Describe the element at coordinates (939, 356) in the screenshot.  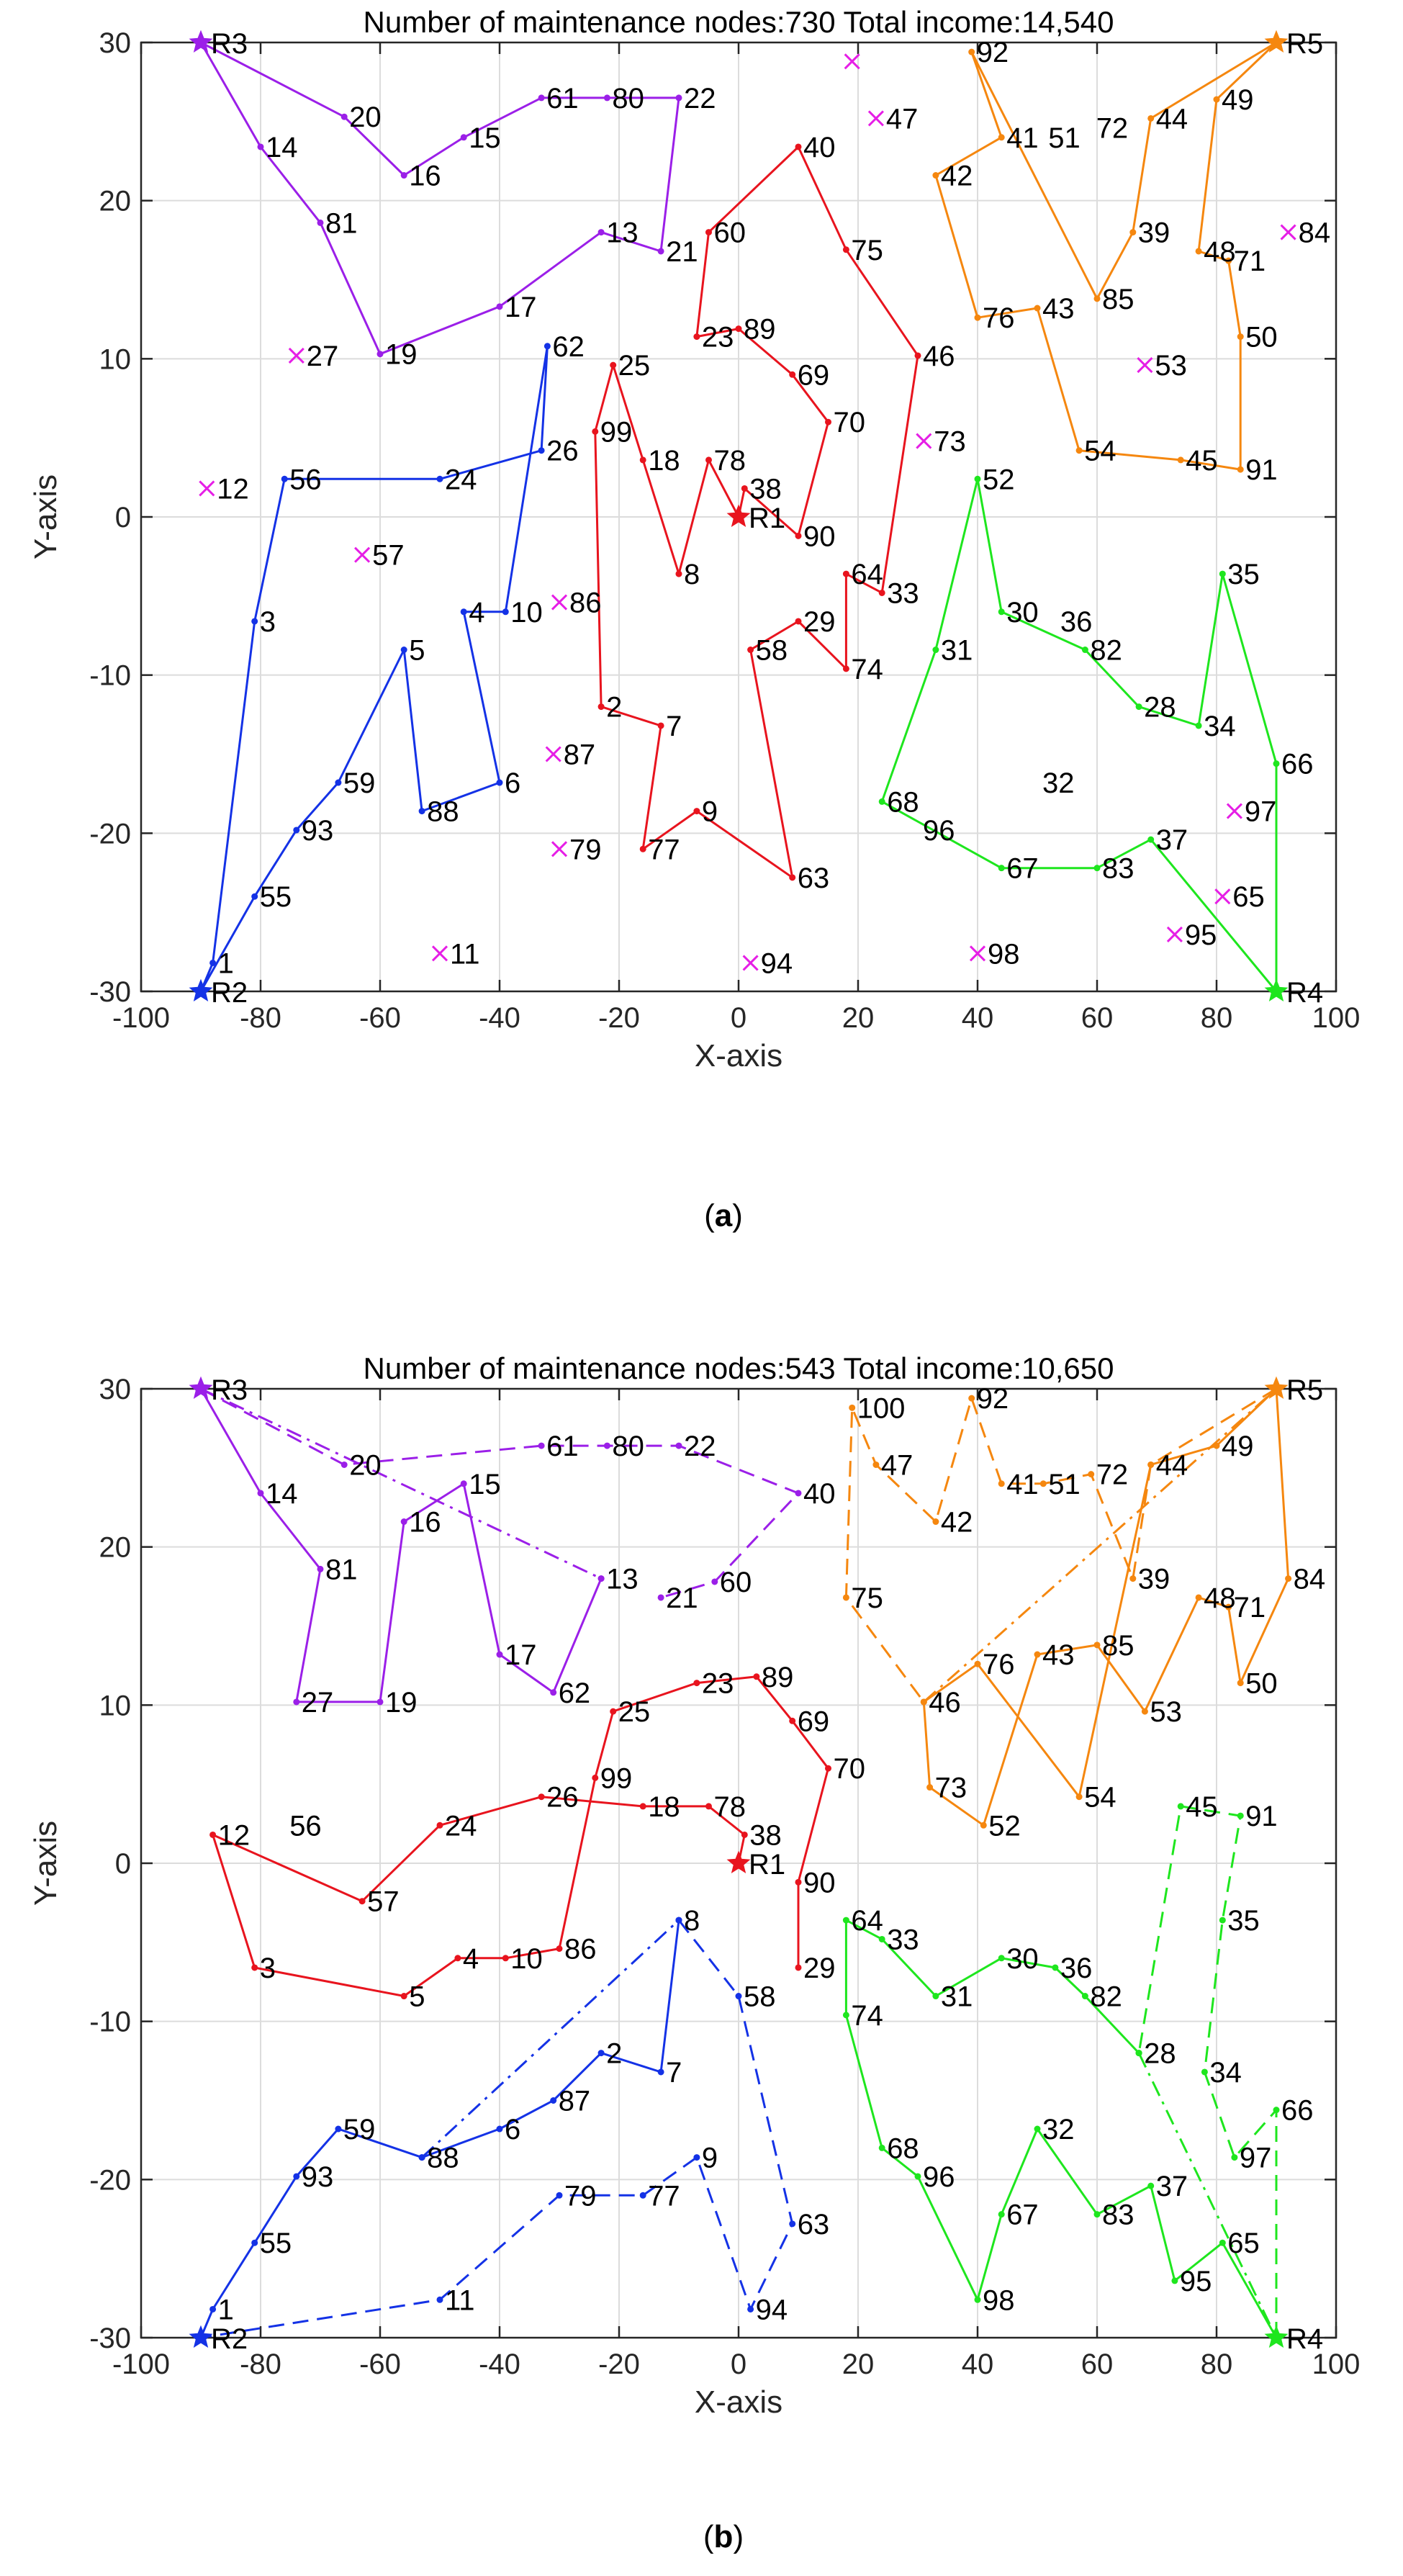
I see `node-label: 46` at that location.